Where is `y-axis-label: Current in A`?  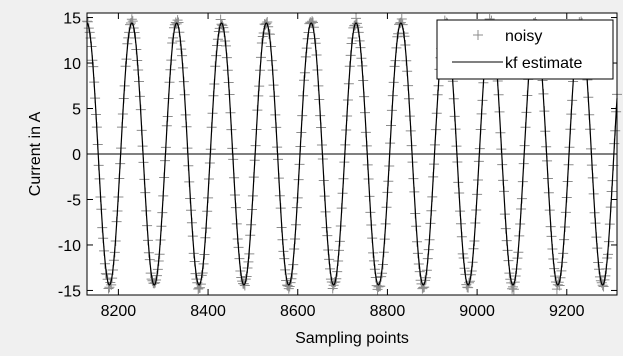
y-axis-label: Current in A is located at coordinates (35, 153).